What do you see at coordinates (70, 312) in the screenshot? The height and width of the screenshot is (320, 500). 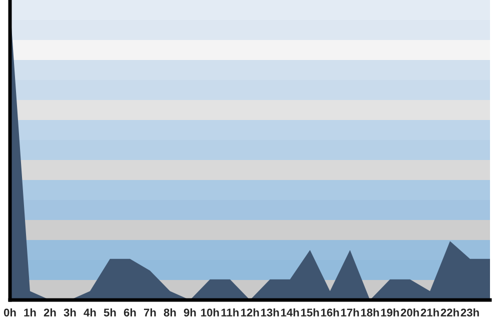 I see `x-tick-label: 3h` at bounding box center [70, 312].